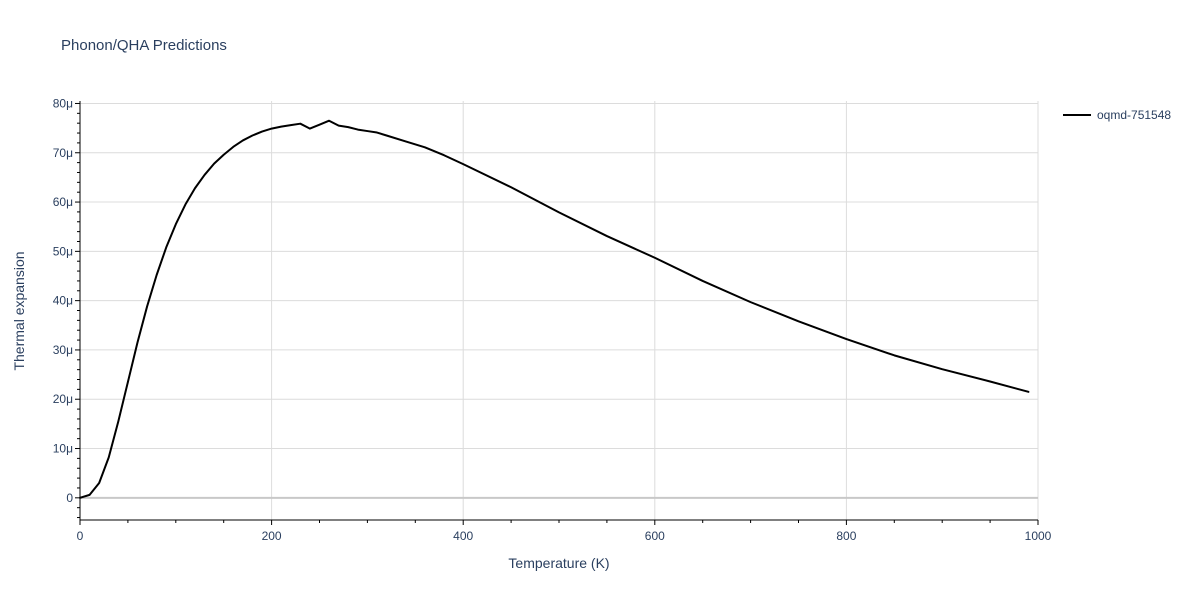 This screenshot has height=600, width=1200. I want to click on y-tick-label: 70μ, so click(63, 153).